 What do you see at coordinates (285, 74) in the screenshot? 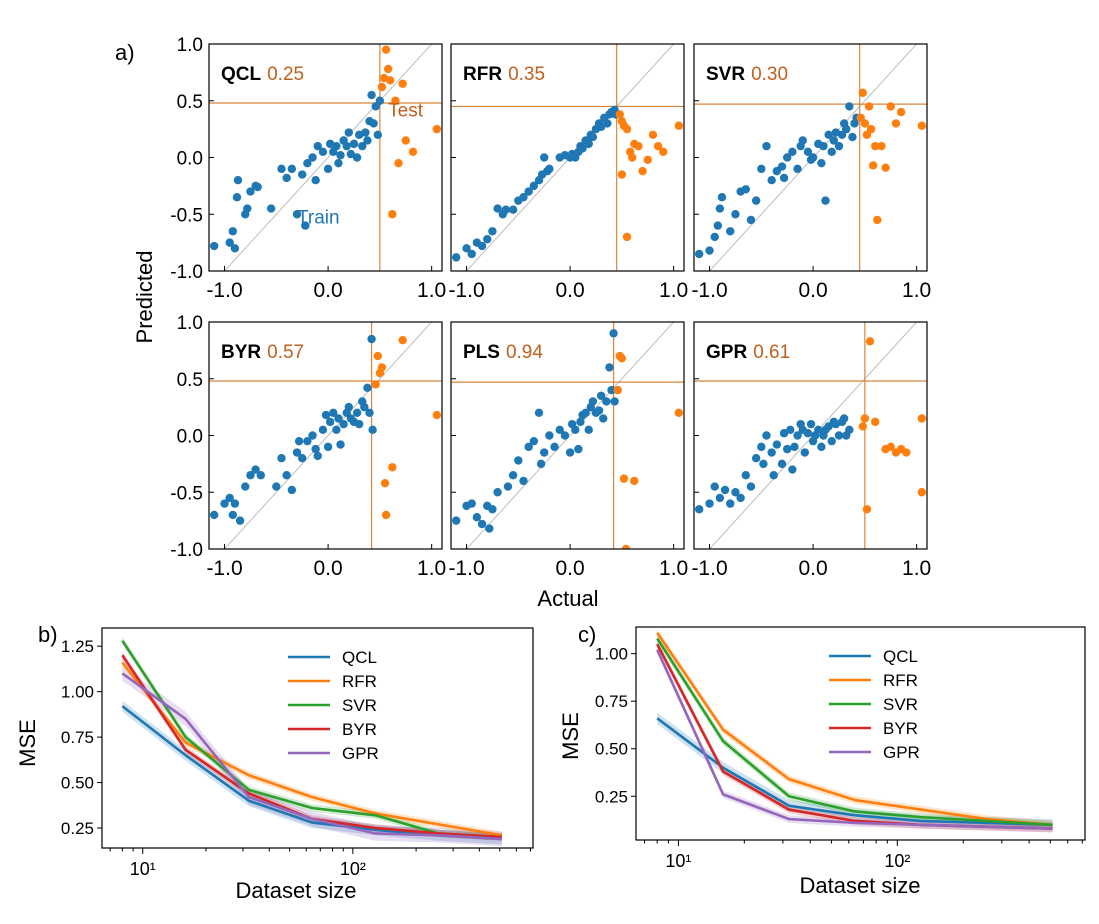
I see `model-score: 0.25` at bounding box center [285, 74].